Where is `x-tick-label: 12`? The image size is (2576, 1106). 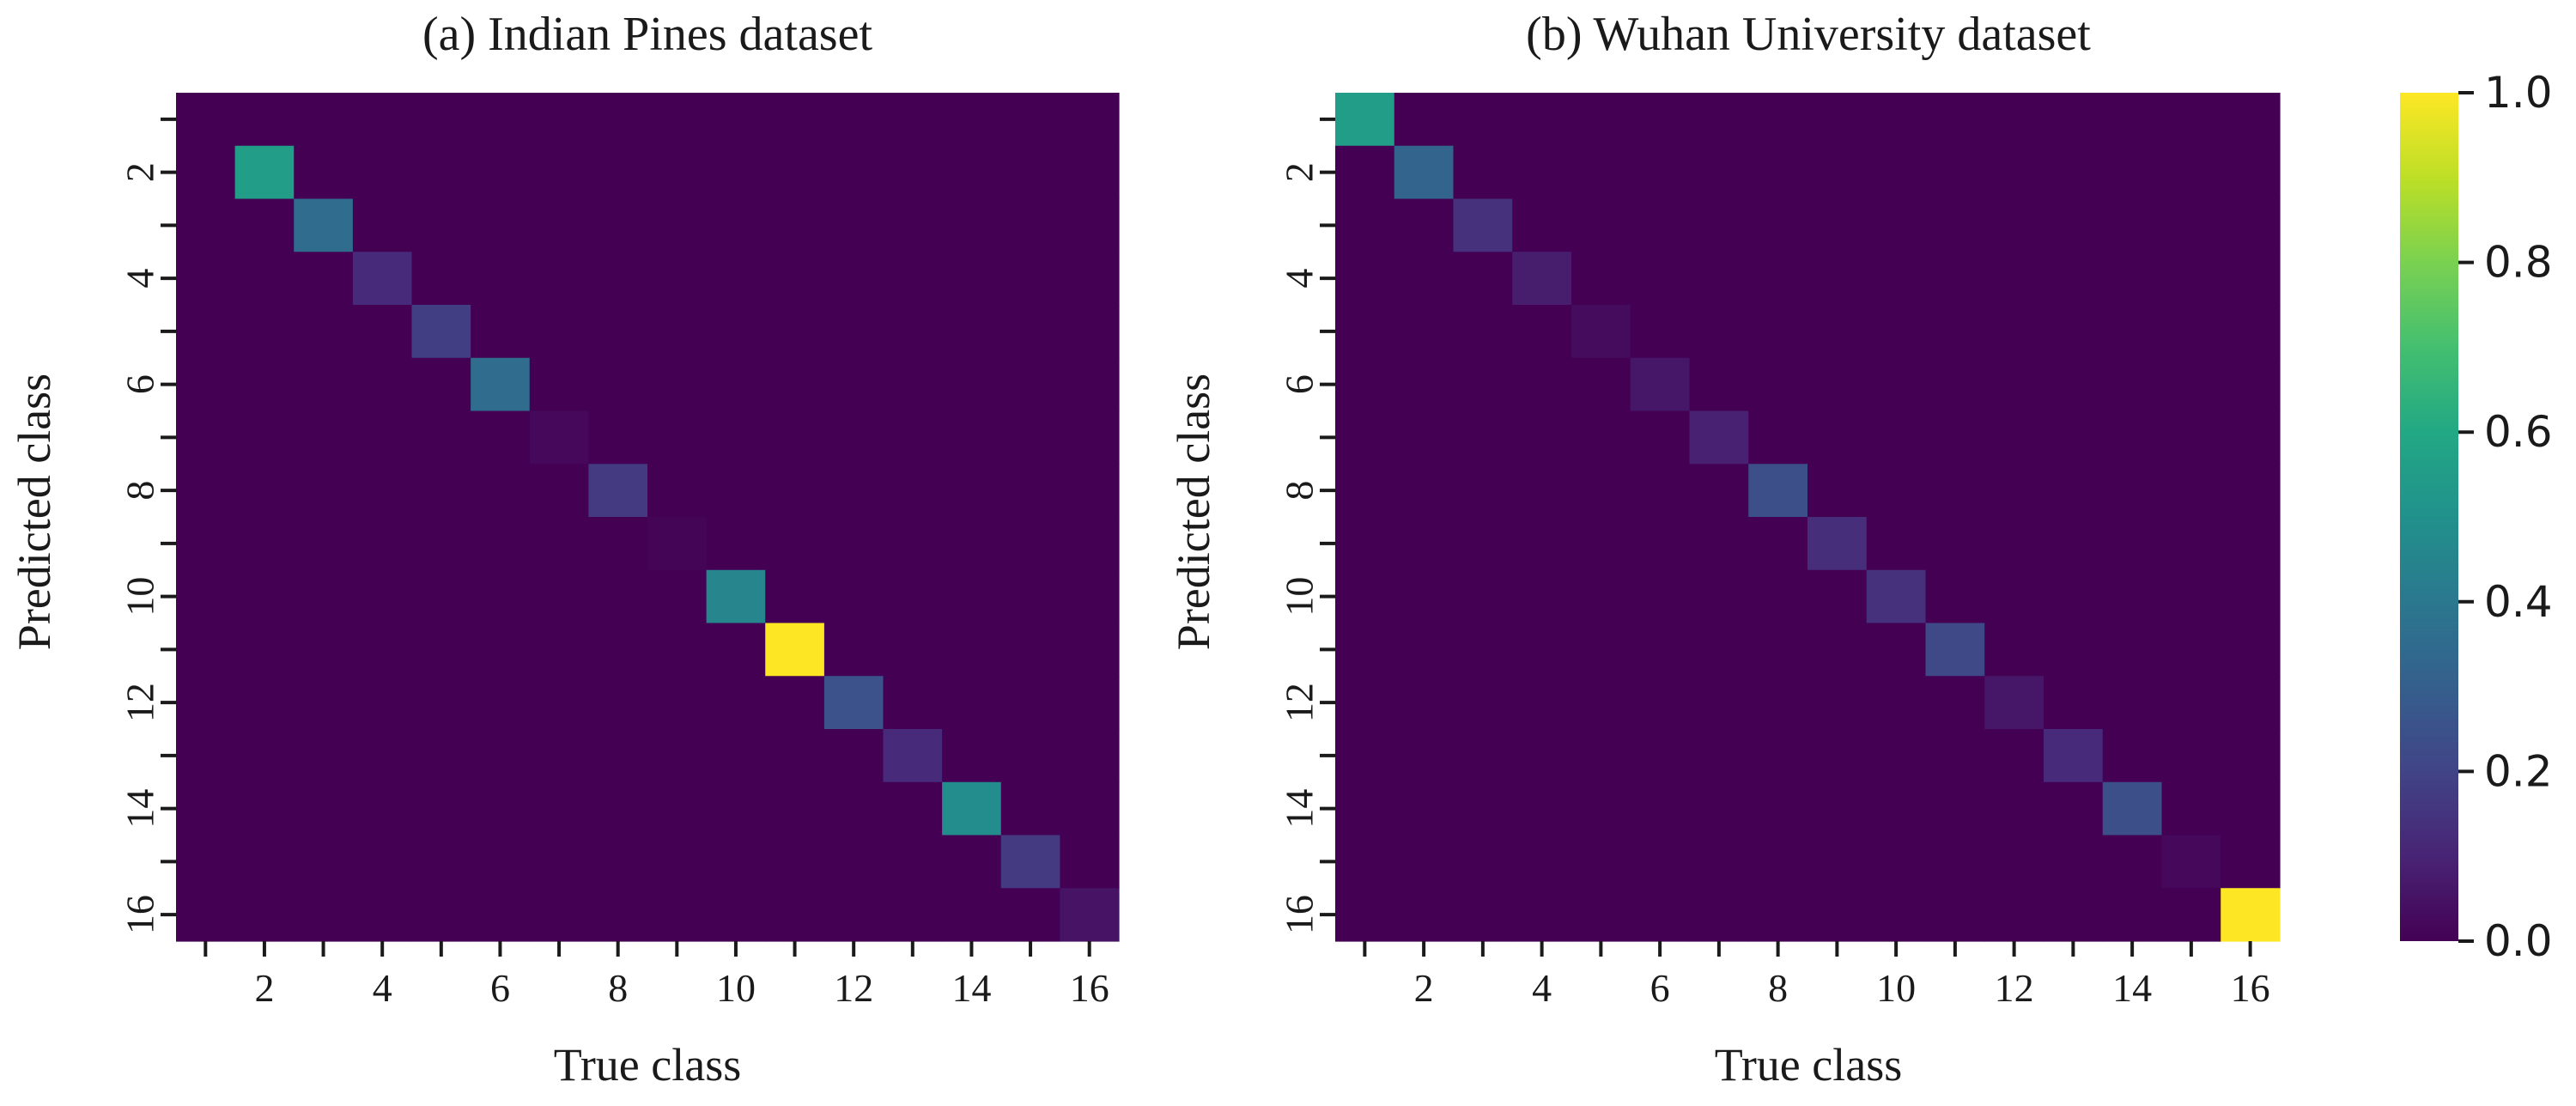
x-tick-label: 12 is located at coordinates (2014, 988).